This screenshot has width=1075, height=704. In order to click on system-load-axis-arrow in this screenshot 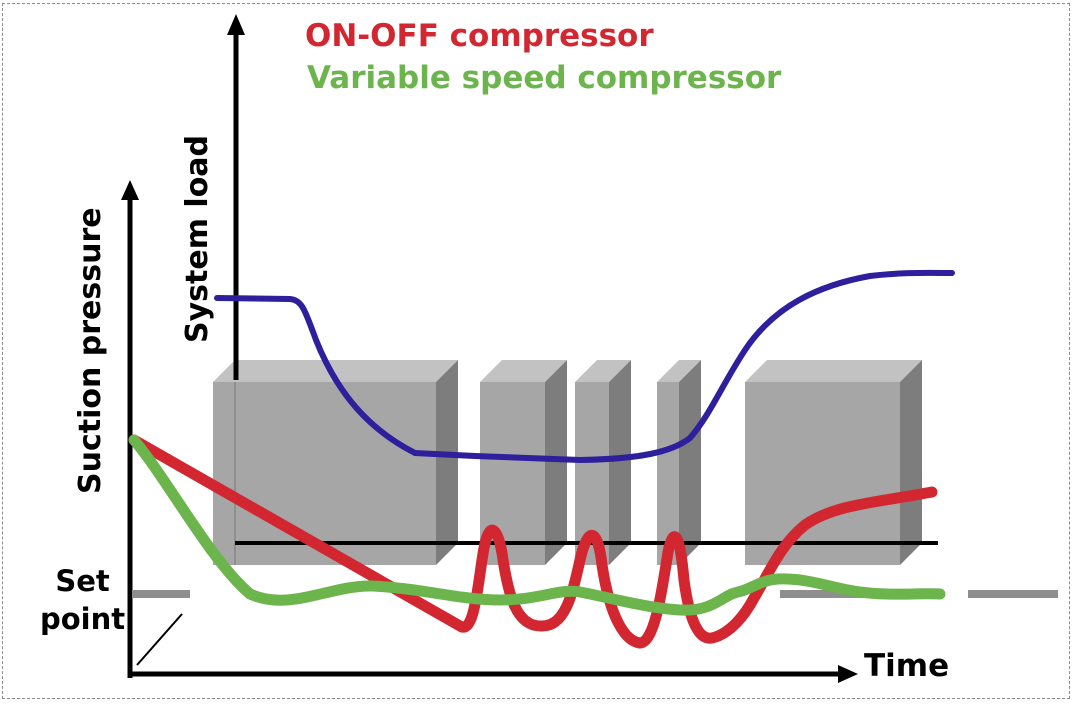, I will do `click(236, 24)`.